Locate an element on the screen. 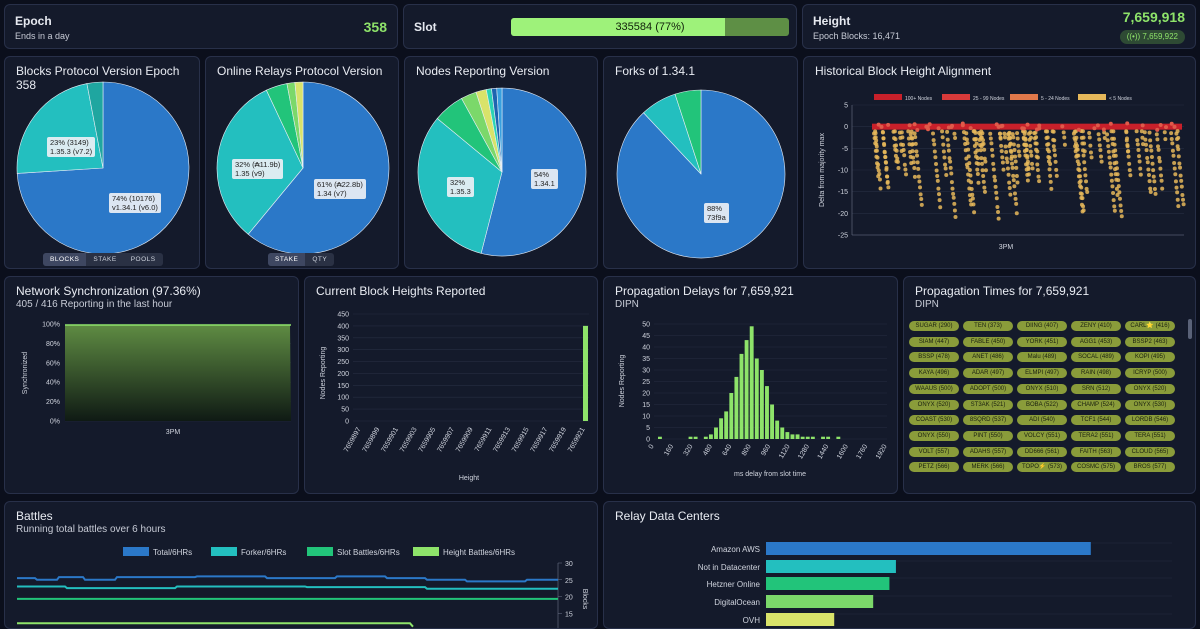 The width and height of the screenshot is (1200, 629). bar-label: Not in Datacenter is located at coordinates (729, 567).